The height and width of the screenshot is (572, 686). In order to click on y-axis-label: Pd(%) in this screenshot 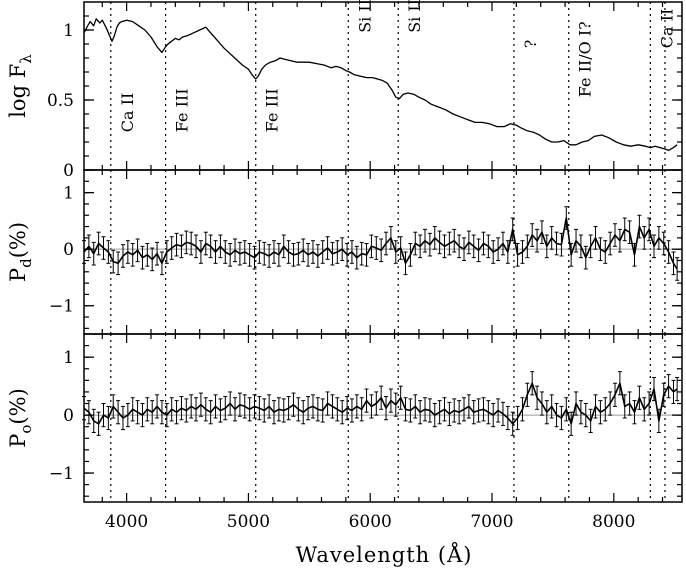, I will do `click(20, 252)`.